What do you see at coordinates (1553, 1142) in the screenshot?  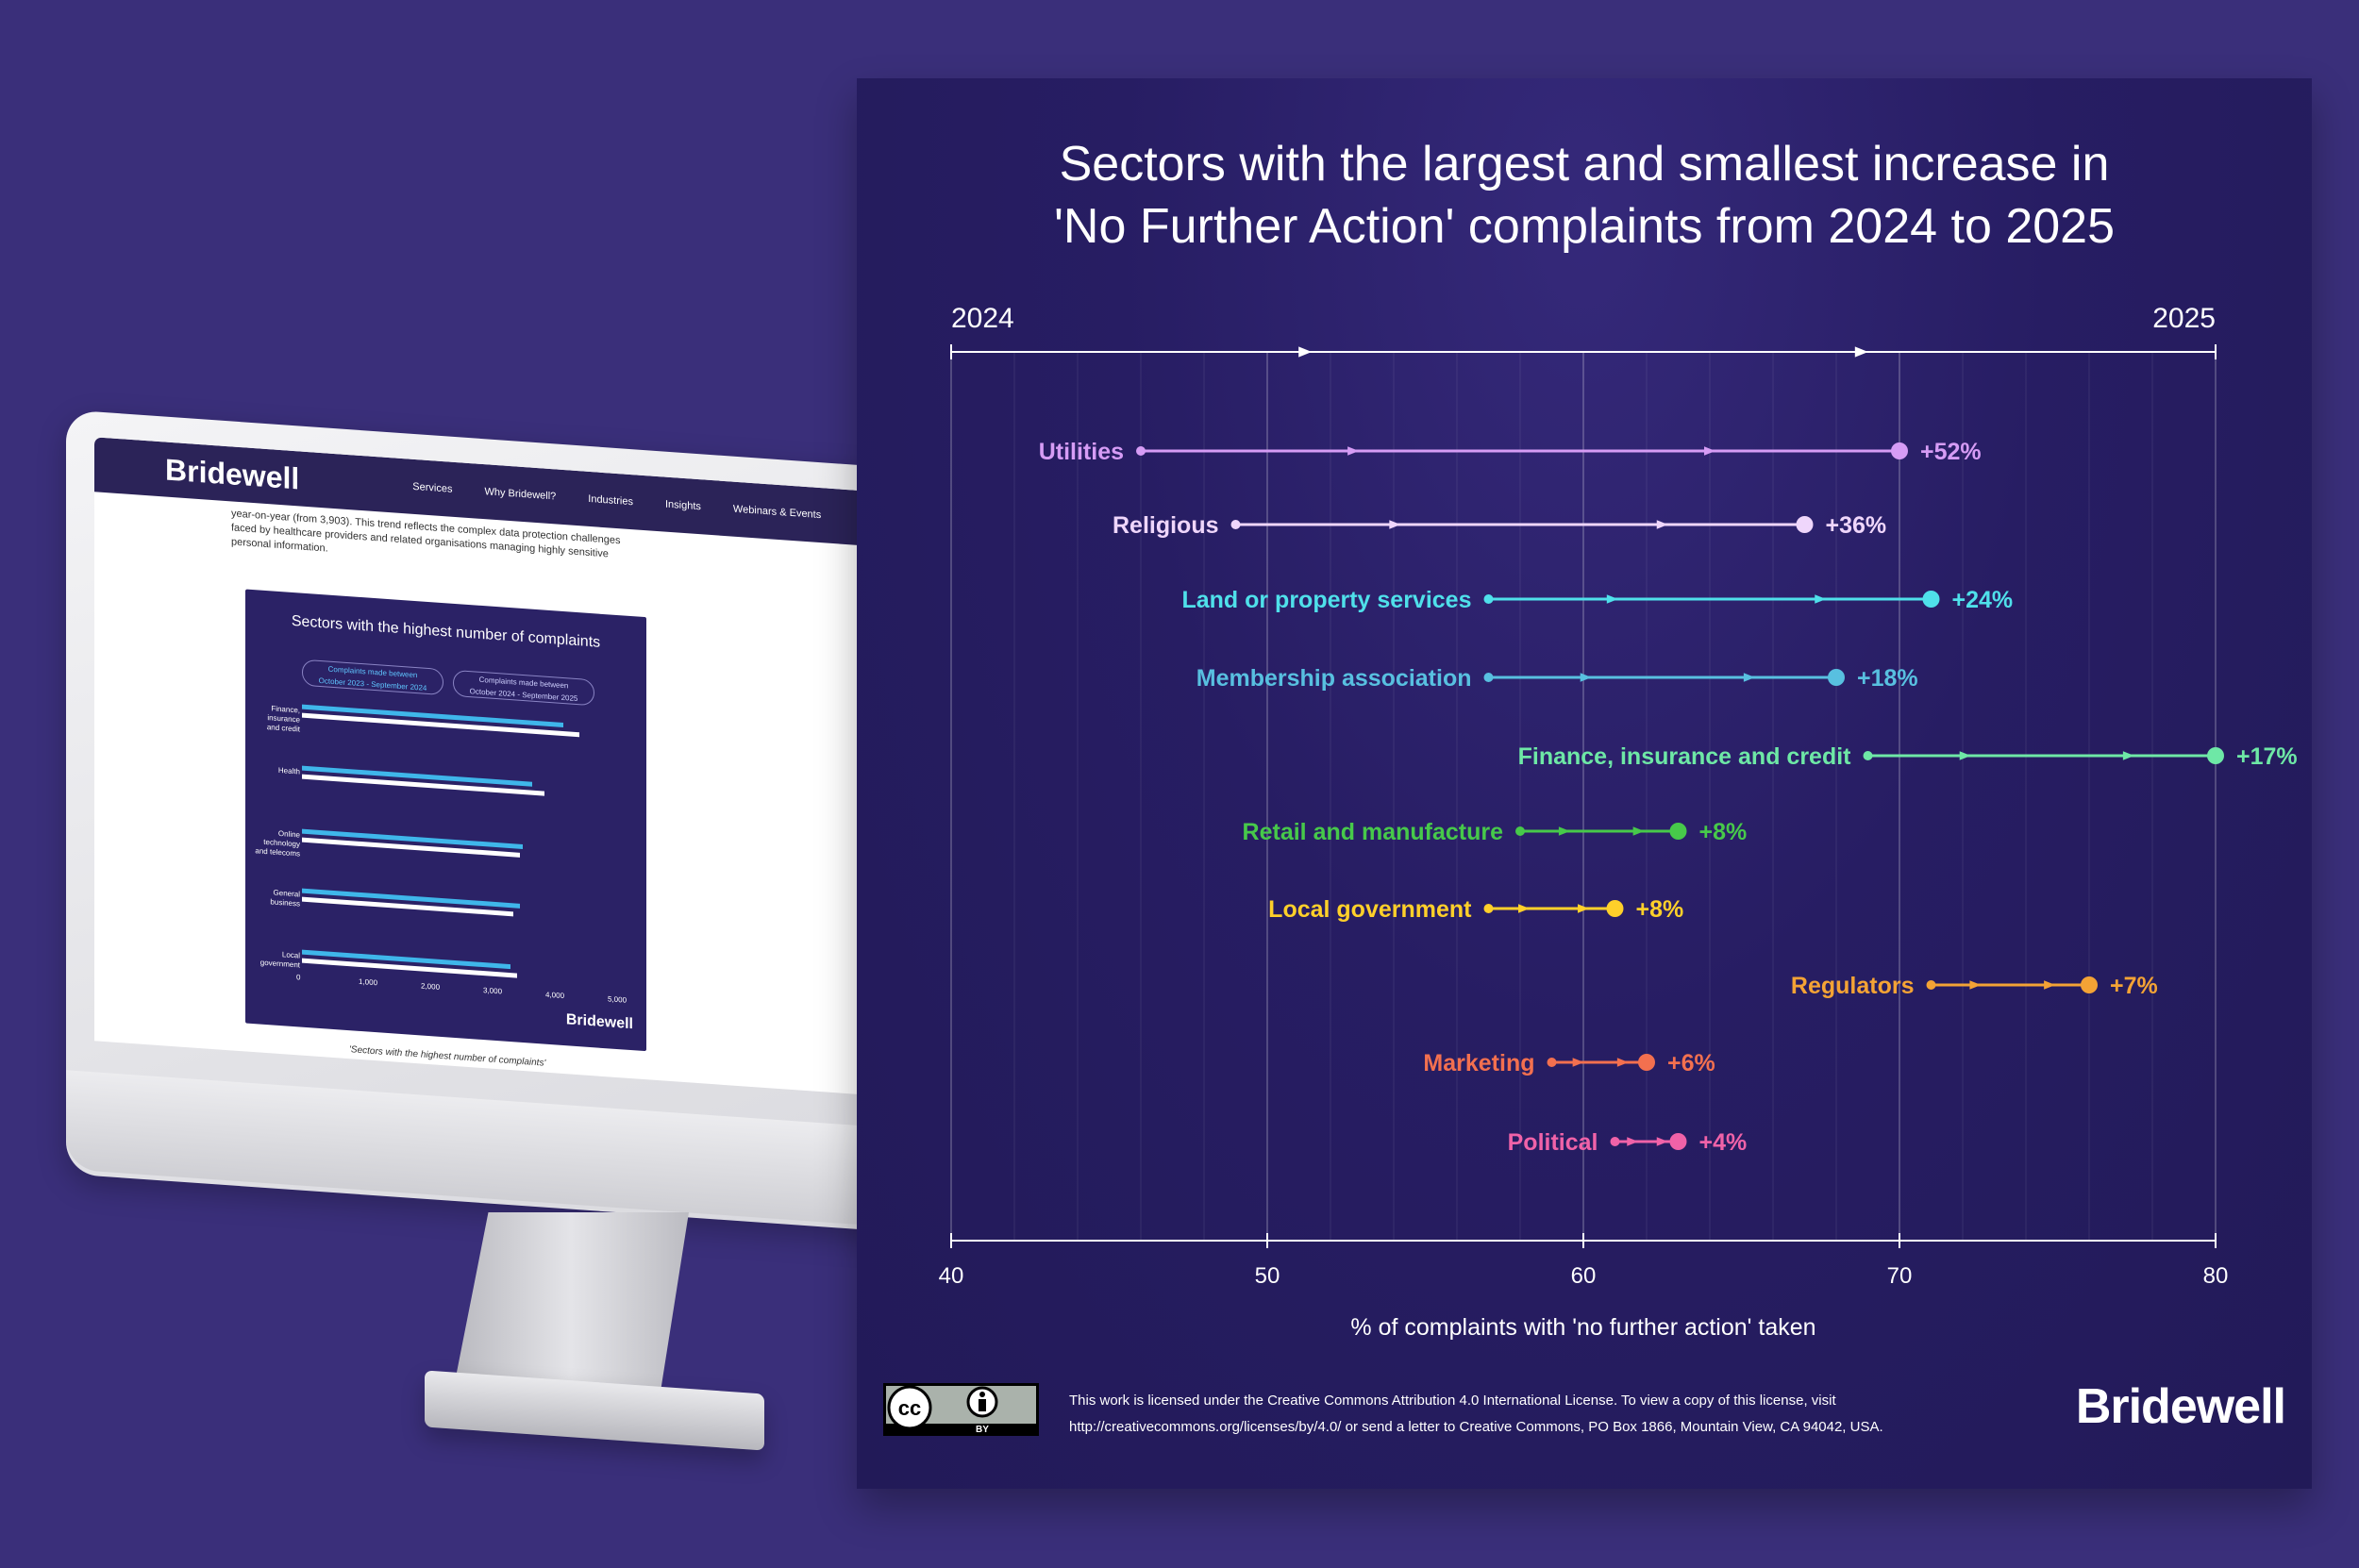 I see `series-label: Political` at bounding box center [1553, 1142].